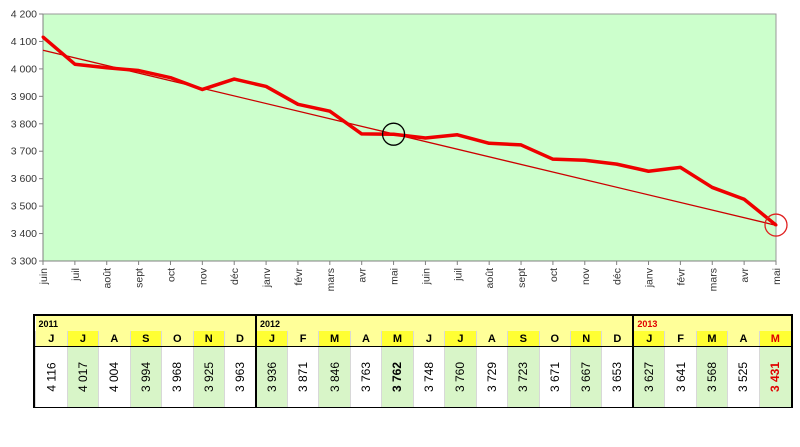 This screenshot has width=800, height=447. Describe the element at coordinates (24, 179) in the screenshot. I see `y-tick-label: 3 600` at that location.